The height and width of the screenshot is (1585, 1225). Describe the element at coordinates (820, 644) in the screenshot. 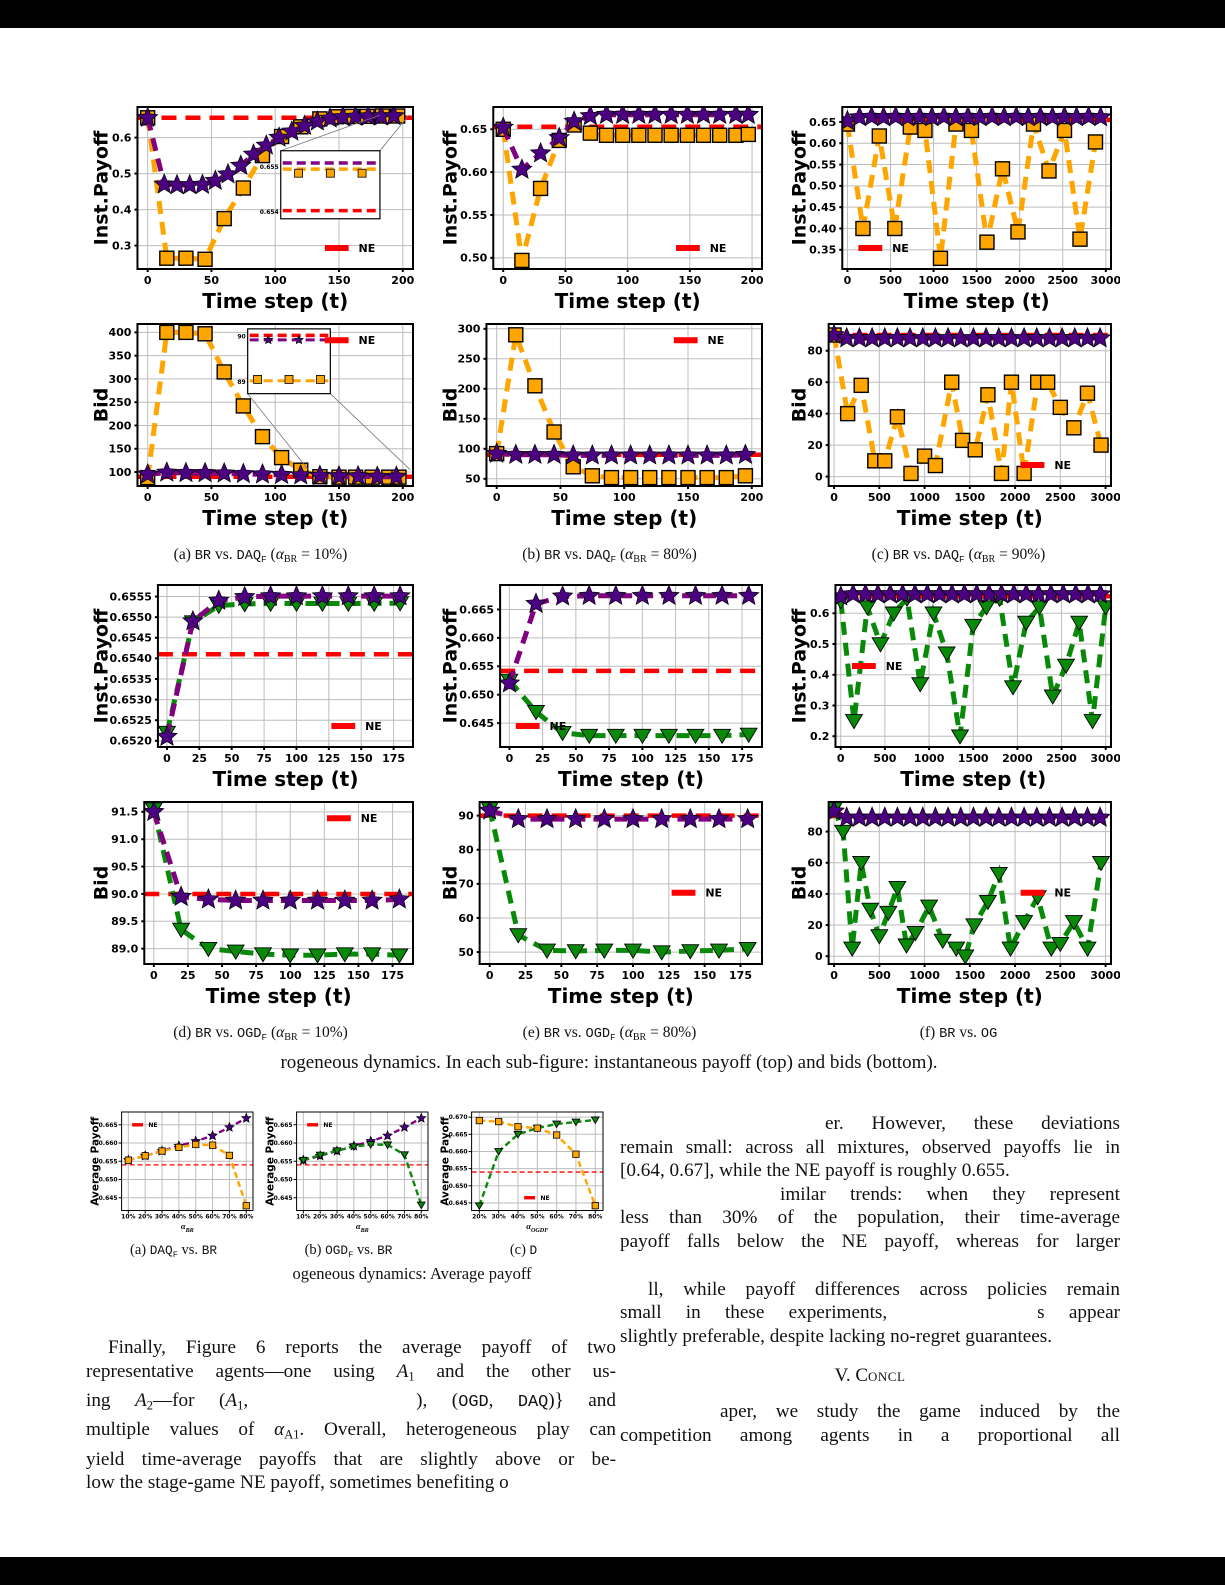

I see `svg-text: 0.5` at that location.